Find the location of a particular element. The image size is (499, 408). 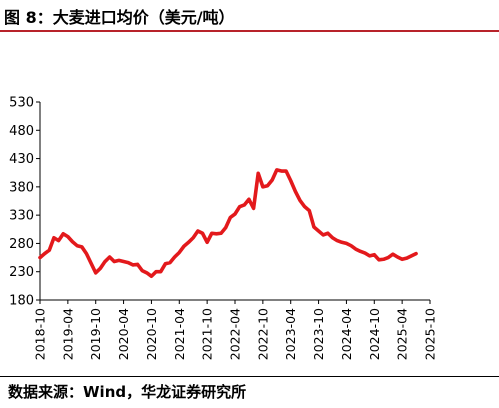

x-tick-label: 2025-04 is located at coordinates (402, 334).